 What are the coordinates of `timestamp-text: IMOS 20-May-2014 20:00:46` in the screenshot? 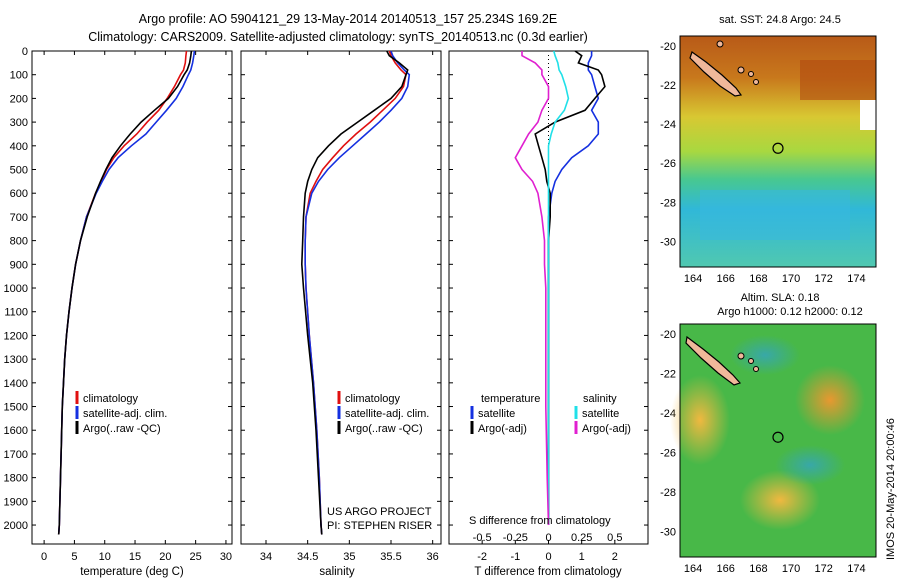 It's located at (891, 489).